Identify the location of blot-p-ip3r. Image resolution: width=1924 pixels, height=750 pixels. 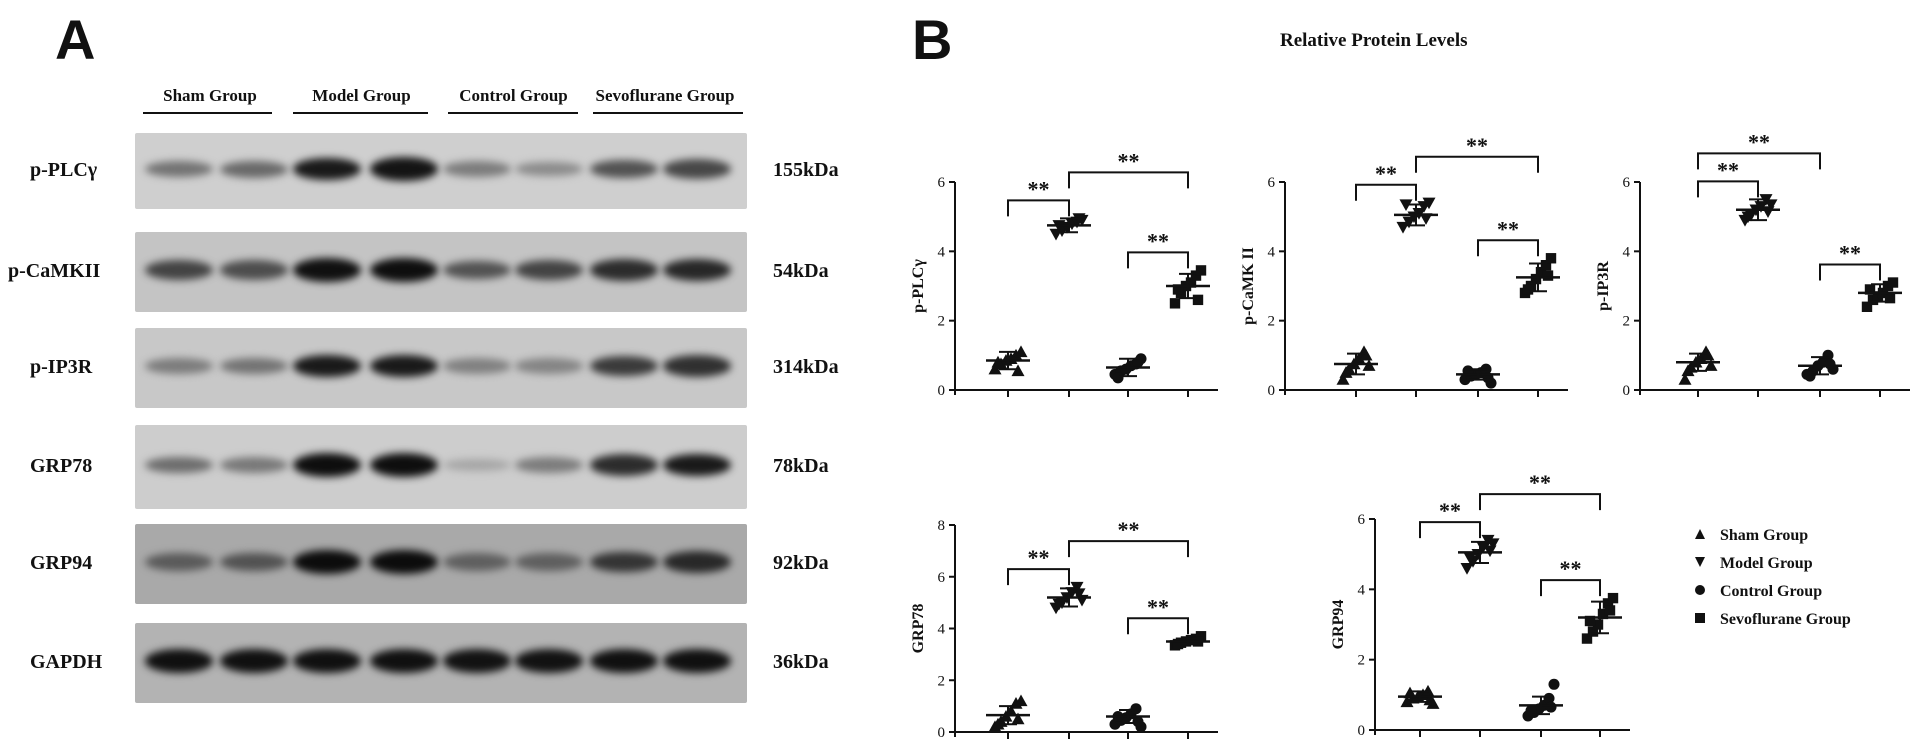
(441, 368).